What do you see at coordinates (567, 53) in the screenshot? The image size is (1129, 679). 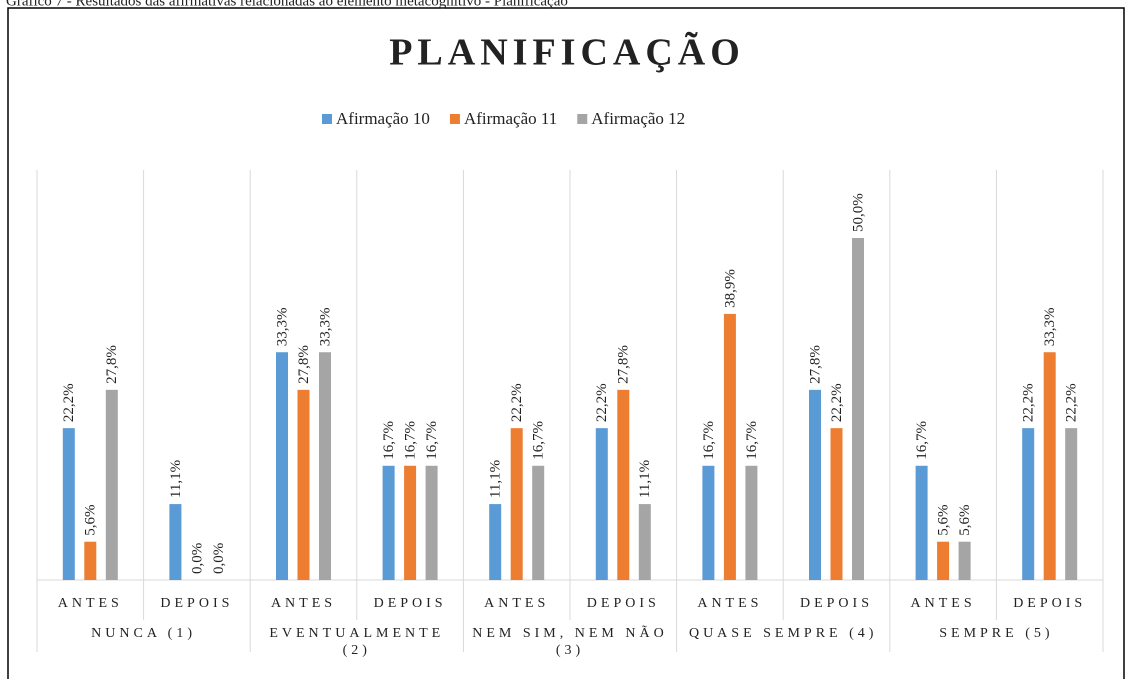 I see `chart-title: PLANIFICAÇÃO` at bounding box center [567, 53].